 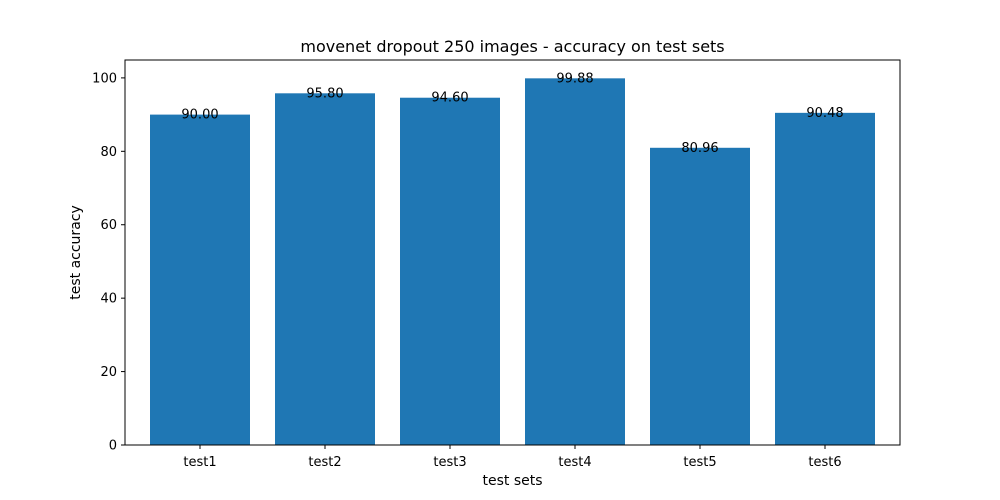 I want to click on y-tick-label: 0, so click(x=113, y=446).